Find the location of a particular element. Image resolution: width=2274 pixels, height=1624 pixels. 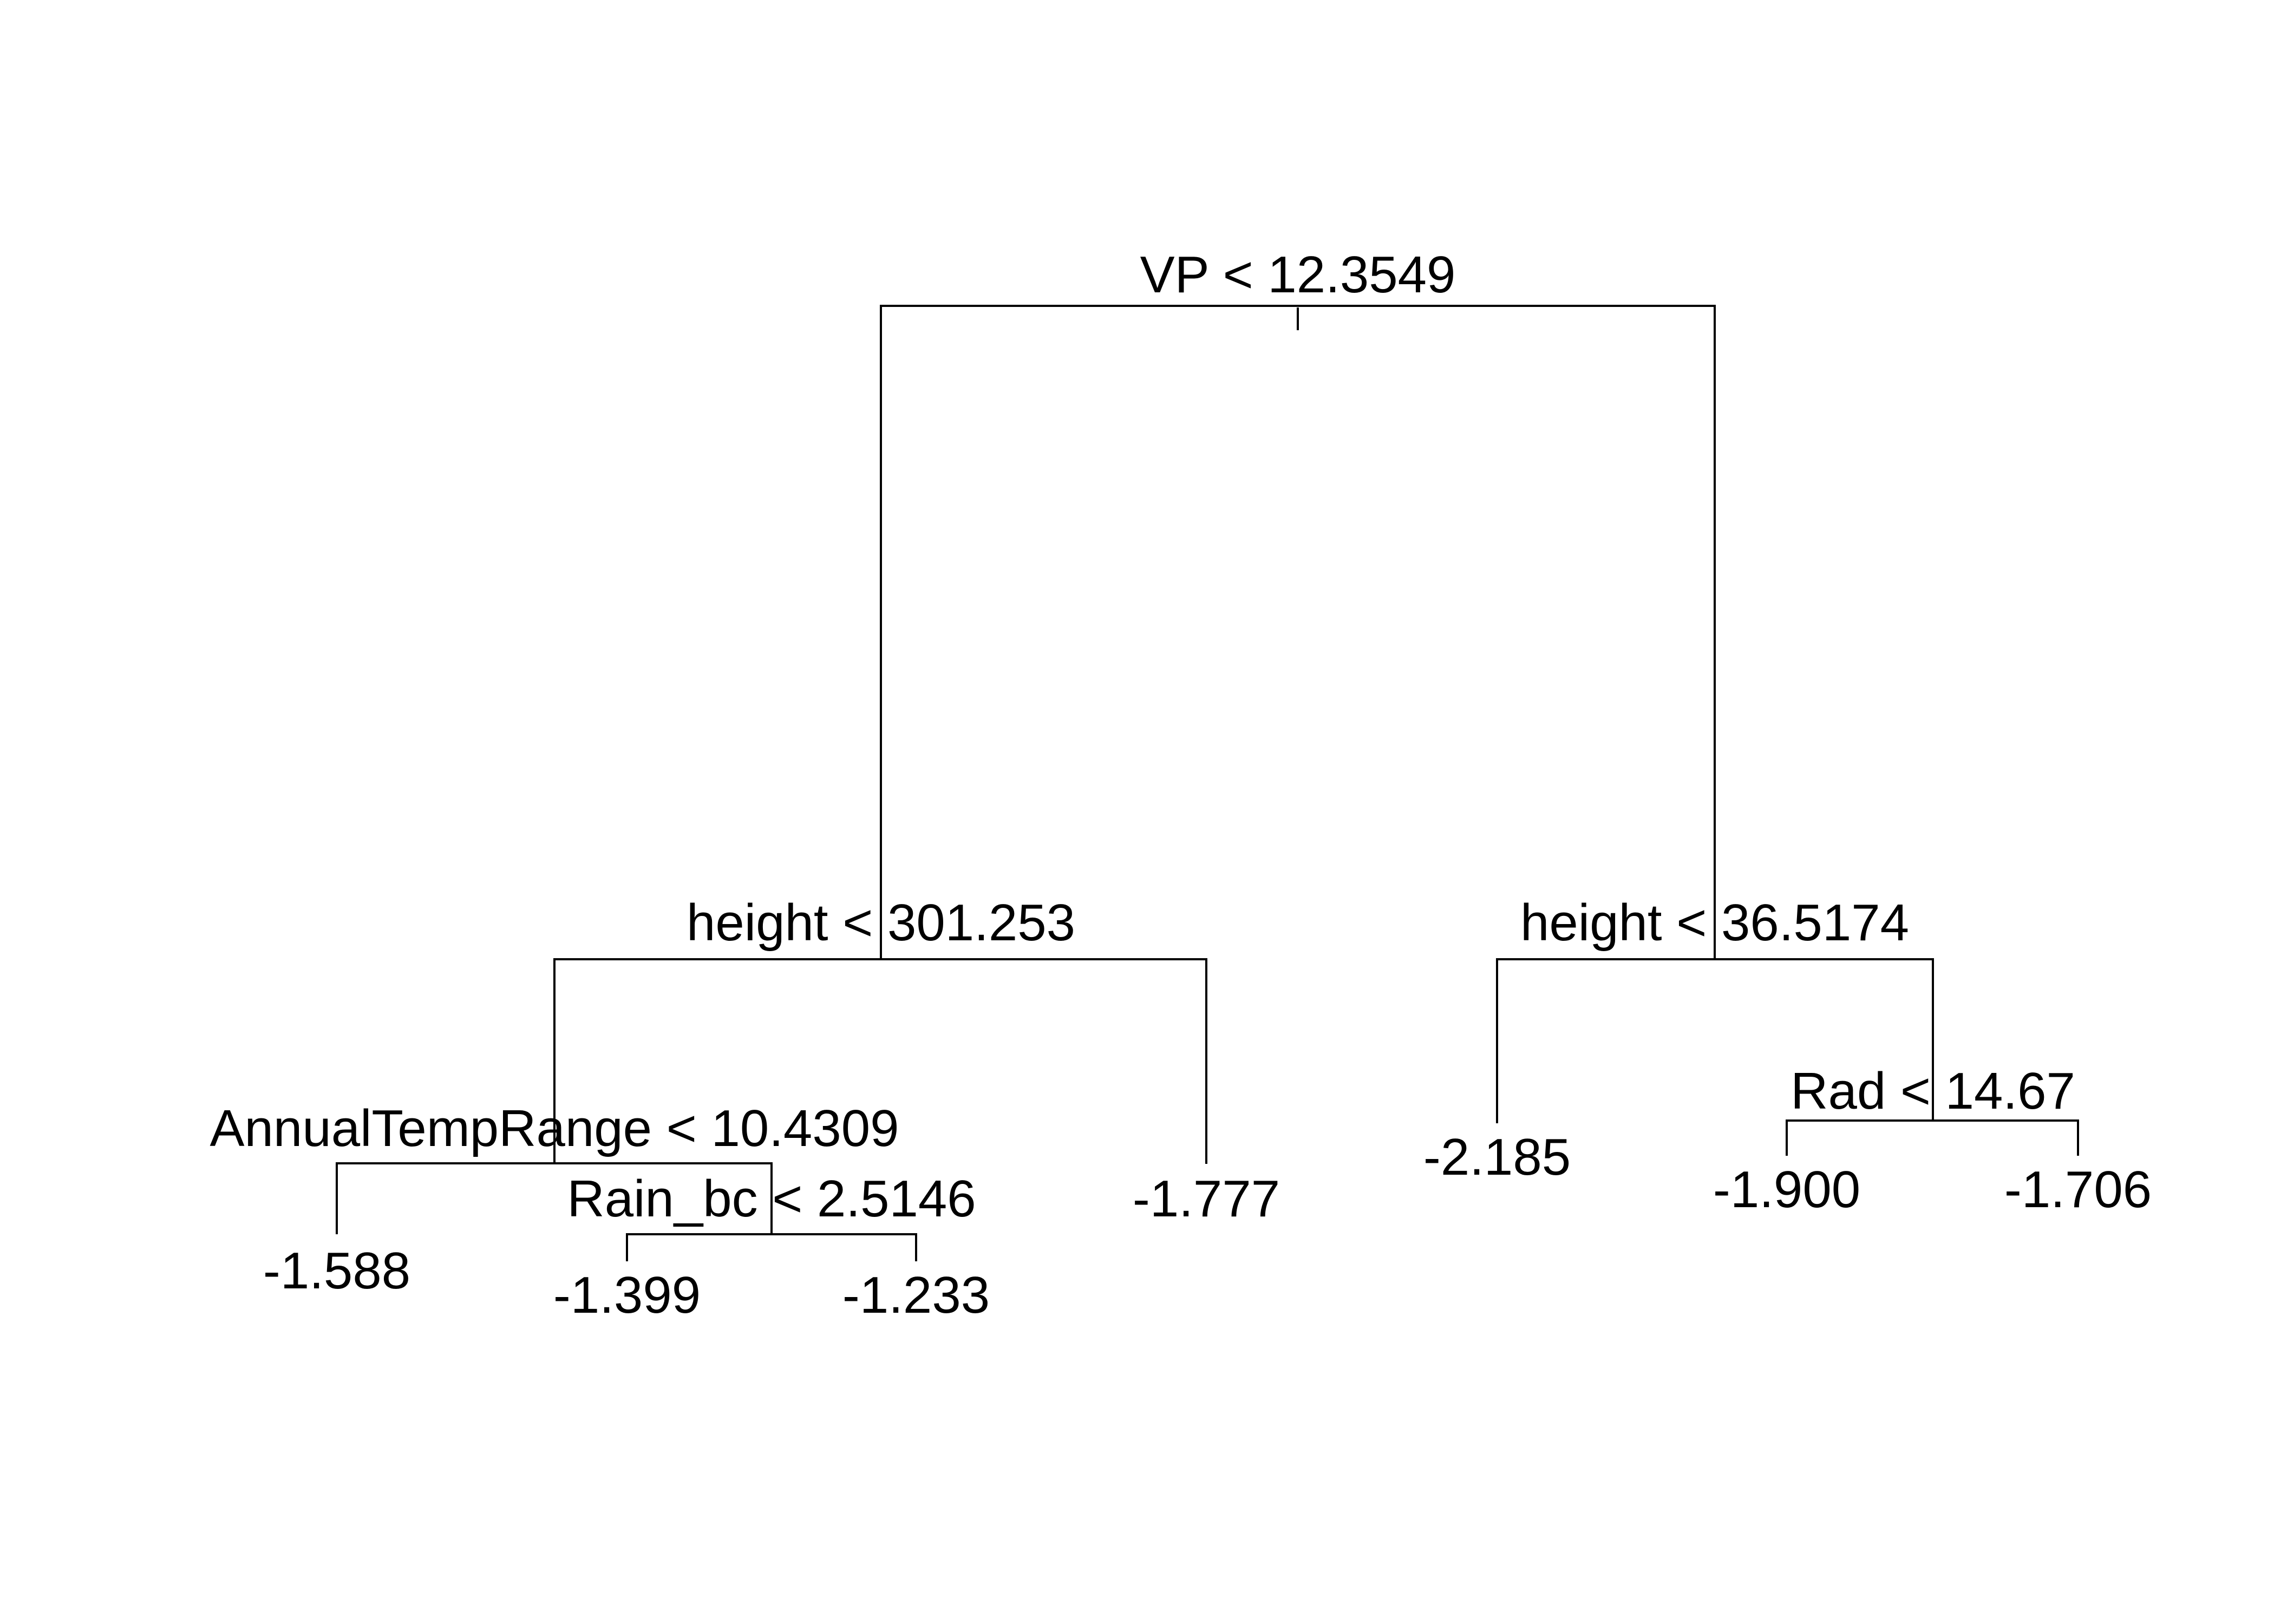

leaf-value: -1.399 is located at coordinates (627, 1295).